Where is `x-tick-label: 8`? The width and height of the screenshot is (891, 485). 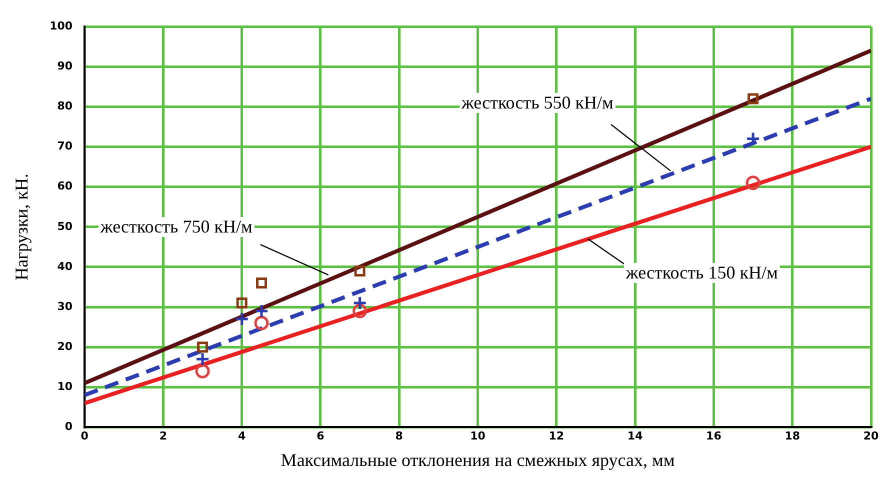
x-tick-label: 8 is located at coordinates (399, 436).